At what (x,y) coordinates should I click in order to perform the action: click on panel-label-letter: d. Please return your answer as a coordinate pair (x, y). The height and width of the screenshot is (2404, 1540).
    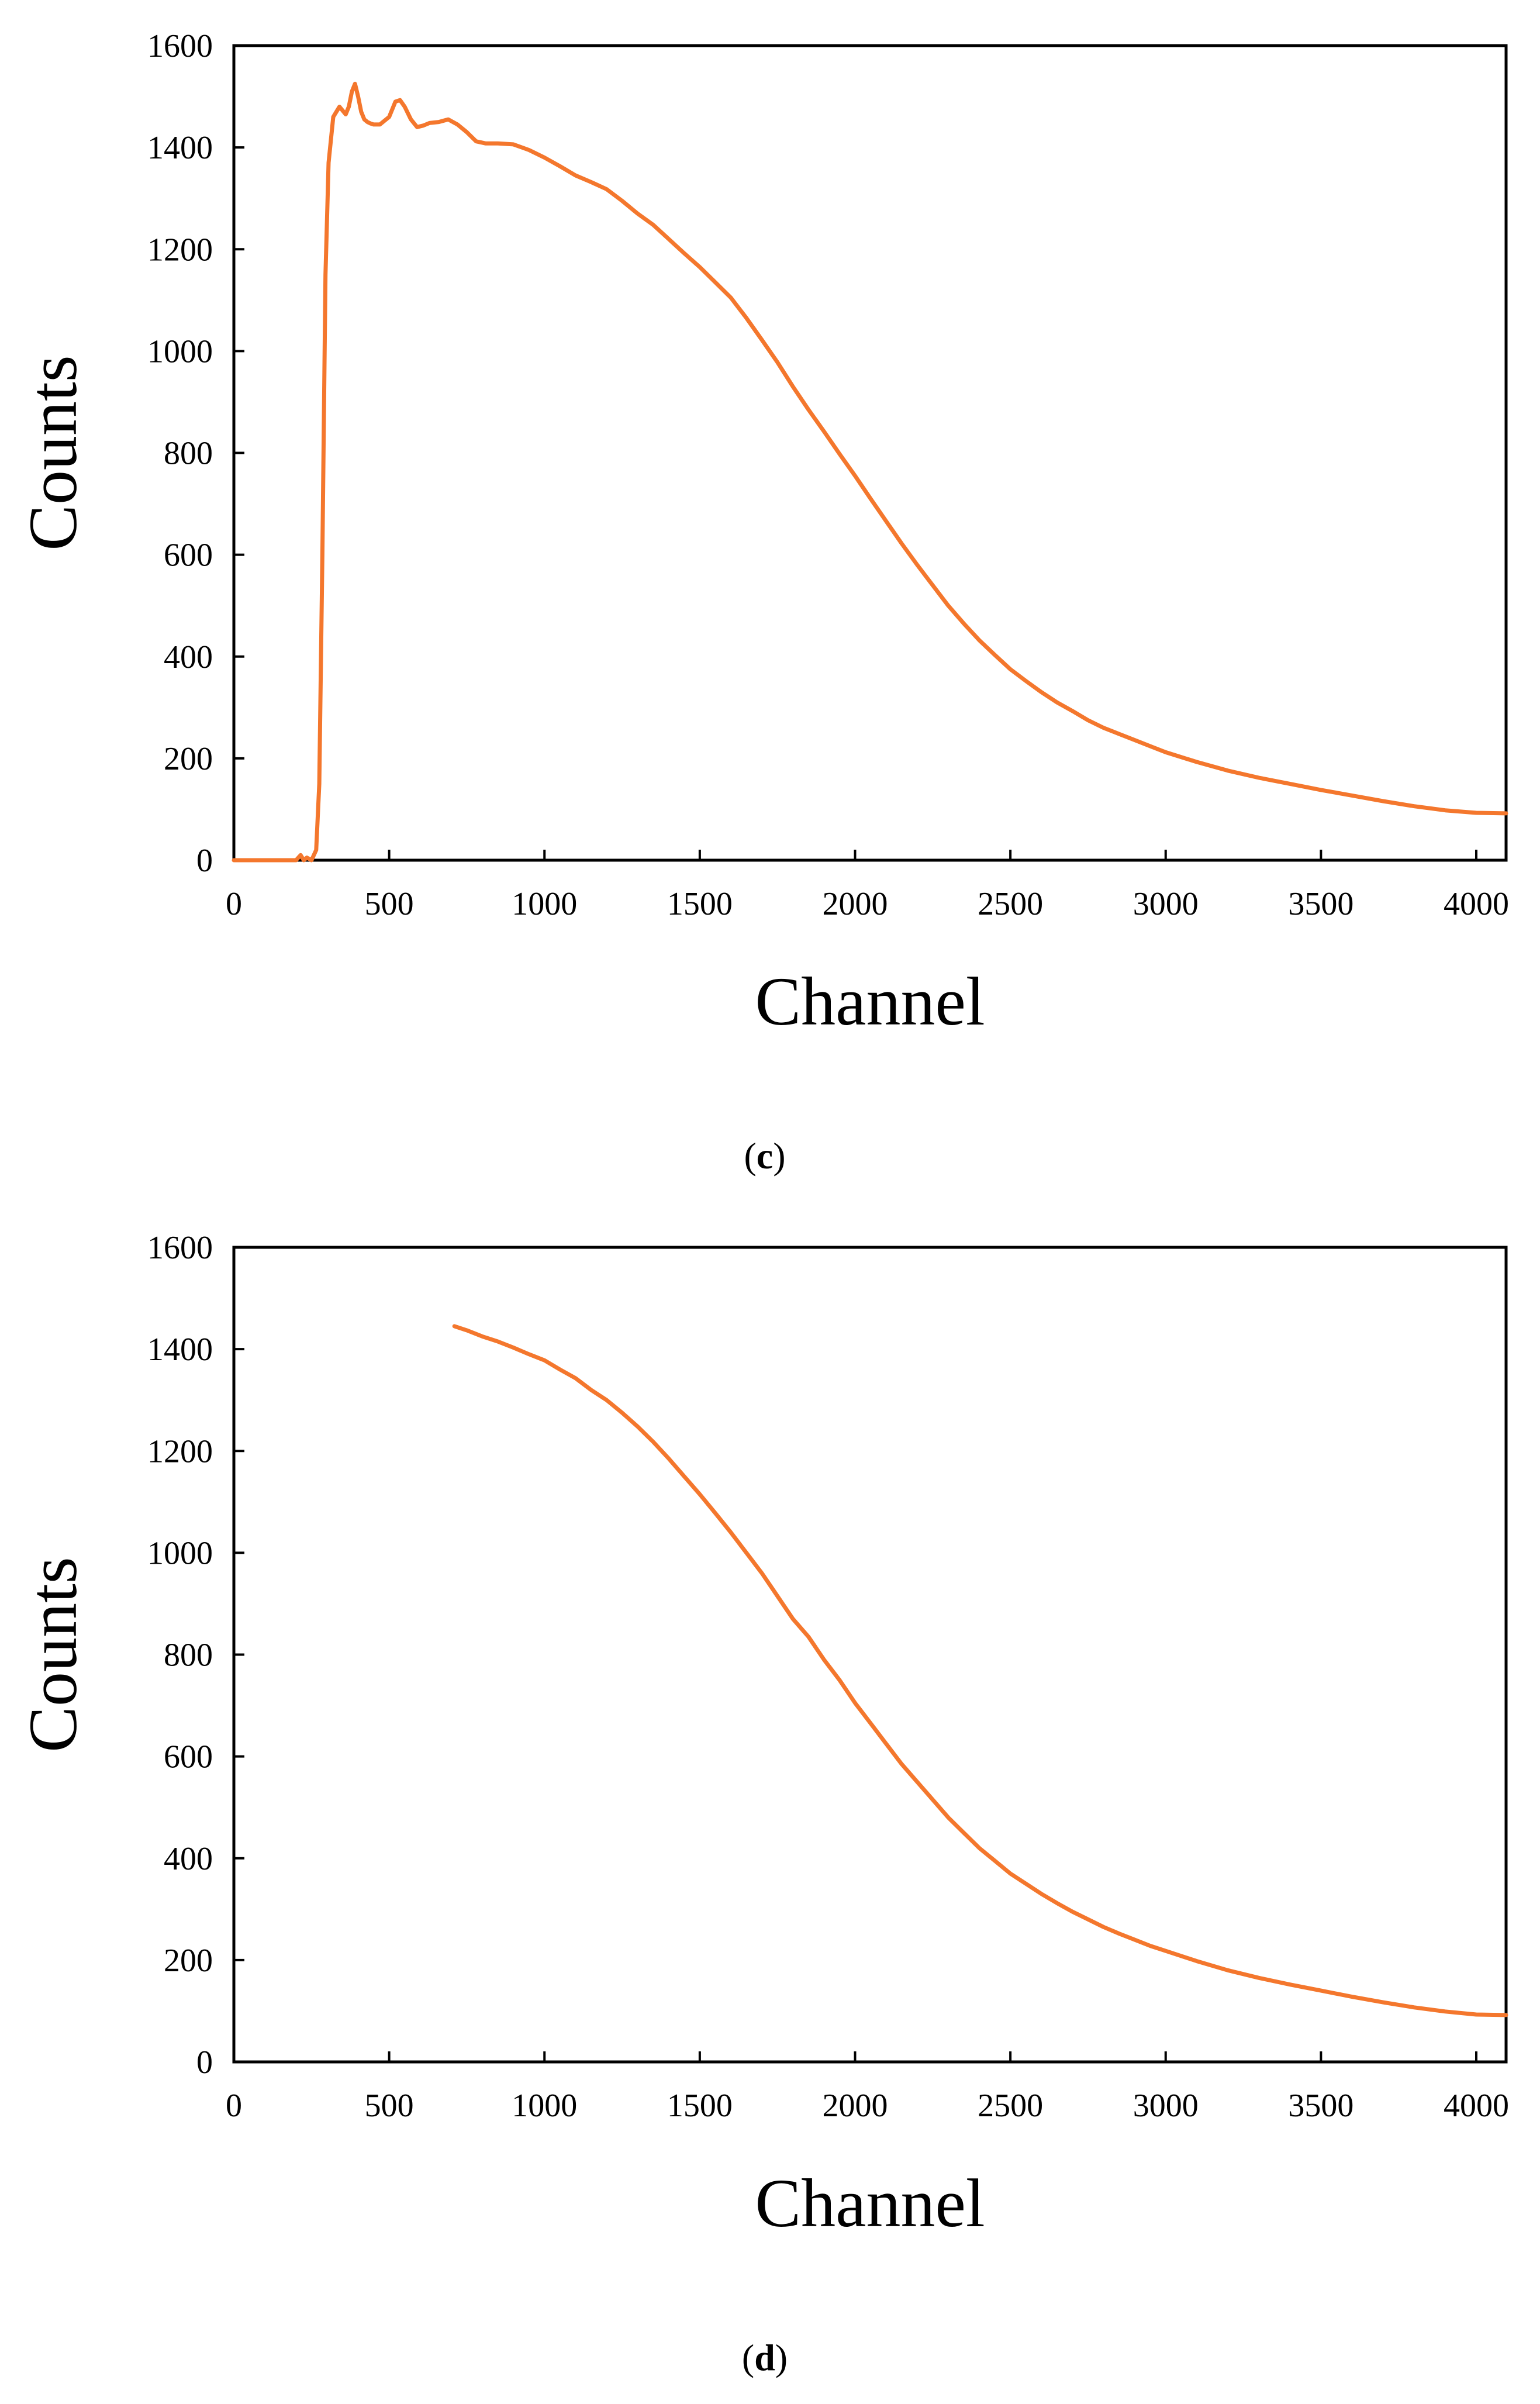
    Looking at the image, I should click on (765, 2357).